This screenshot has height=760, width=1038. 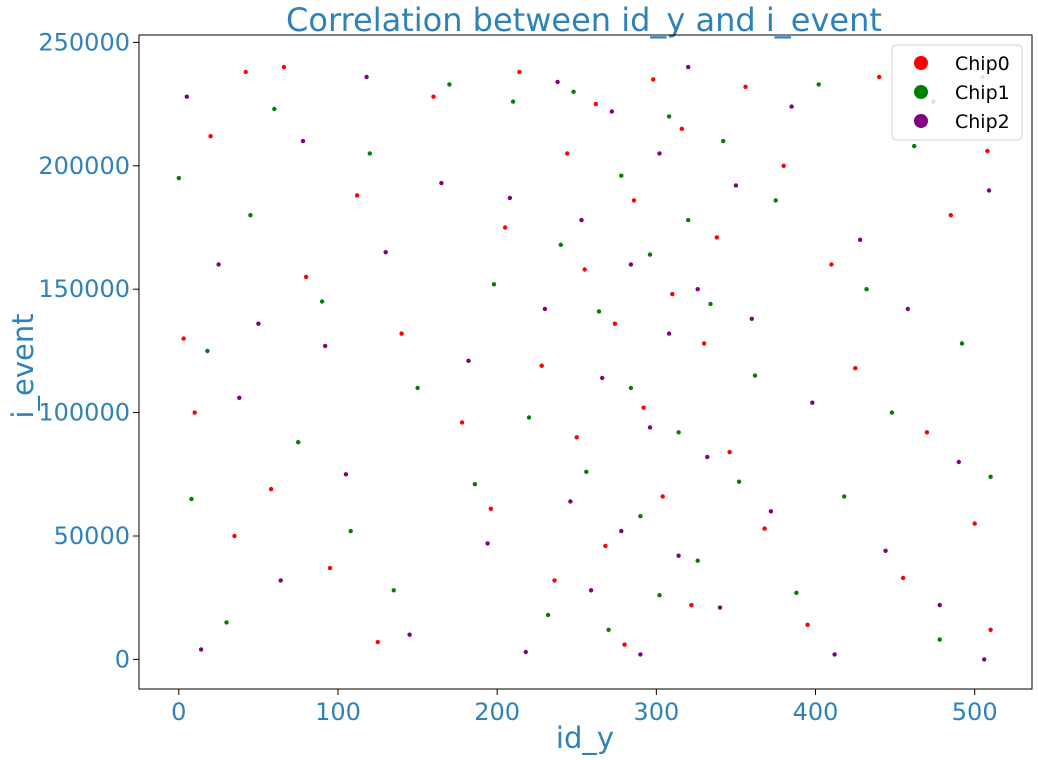 I want to click on y-tick-label: 50000, so click(x=92, y=536).